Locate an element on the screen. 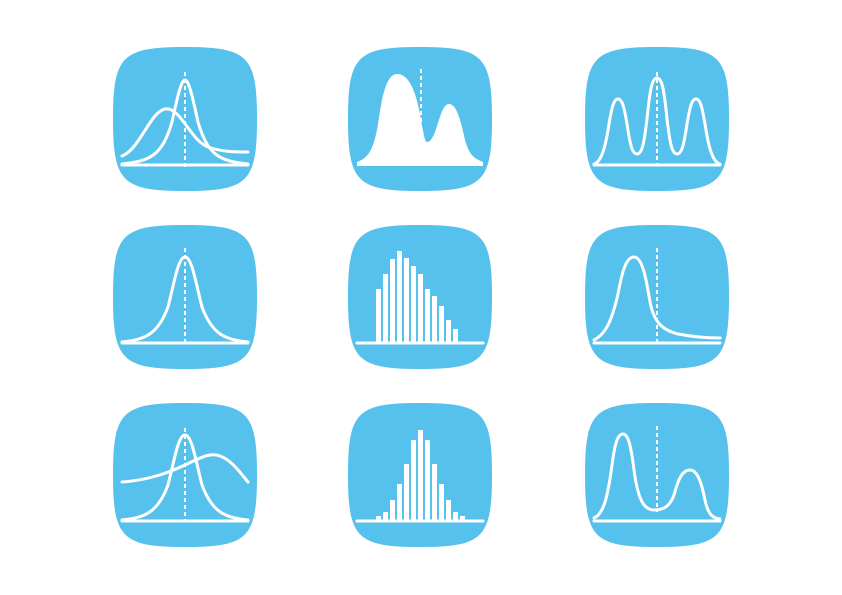 This screenshot has height=595, width=842. trimodal-curve-icon is located at coordinates (657, 119).